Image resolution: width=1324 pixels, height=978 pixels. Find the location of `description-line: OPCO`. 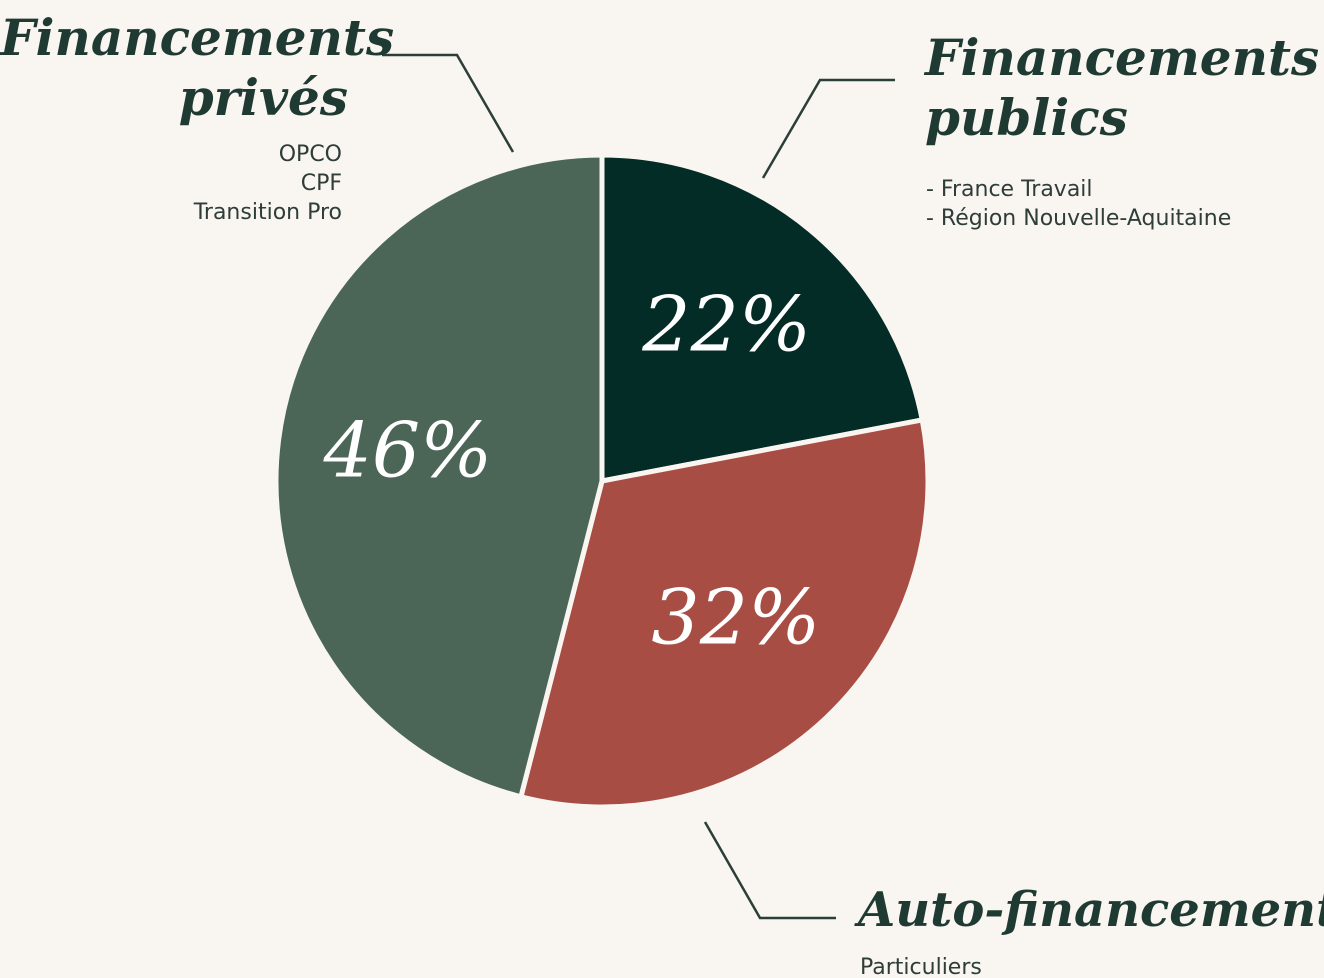

description-line: OPCO is located at coordinates (310, 154).